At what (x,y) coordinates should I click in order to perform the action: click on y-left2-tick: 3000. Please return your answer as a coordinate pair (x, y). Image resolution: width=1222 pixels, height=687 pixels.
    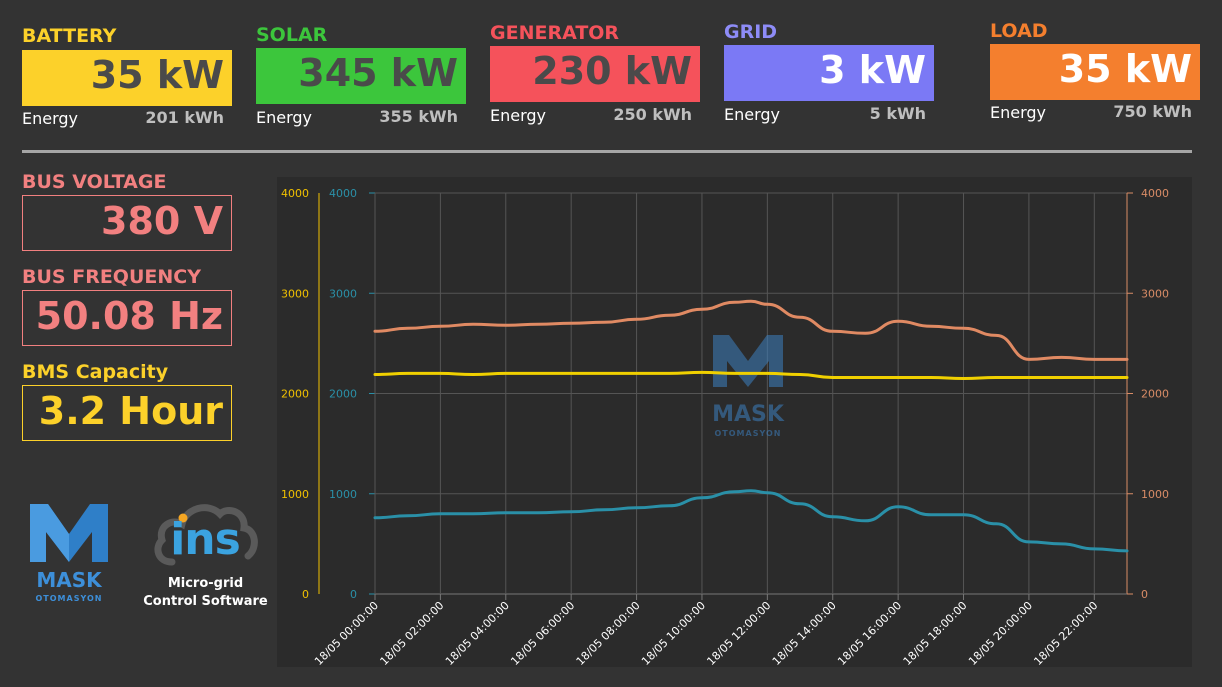
    Looking at the image, I should click on (343, 293).